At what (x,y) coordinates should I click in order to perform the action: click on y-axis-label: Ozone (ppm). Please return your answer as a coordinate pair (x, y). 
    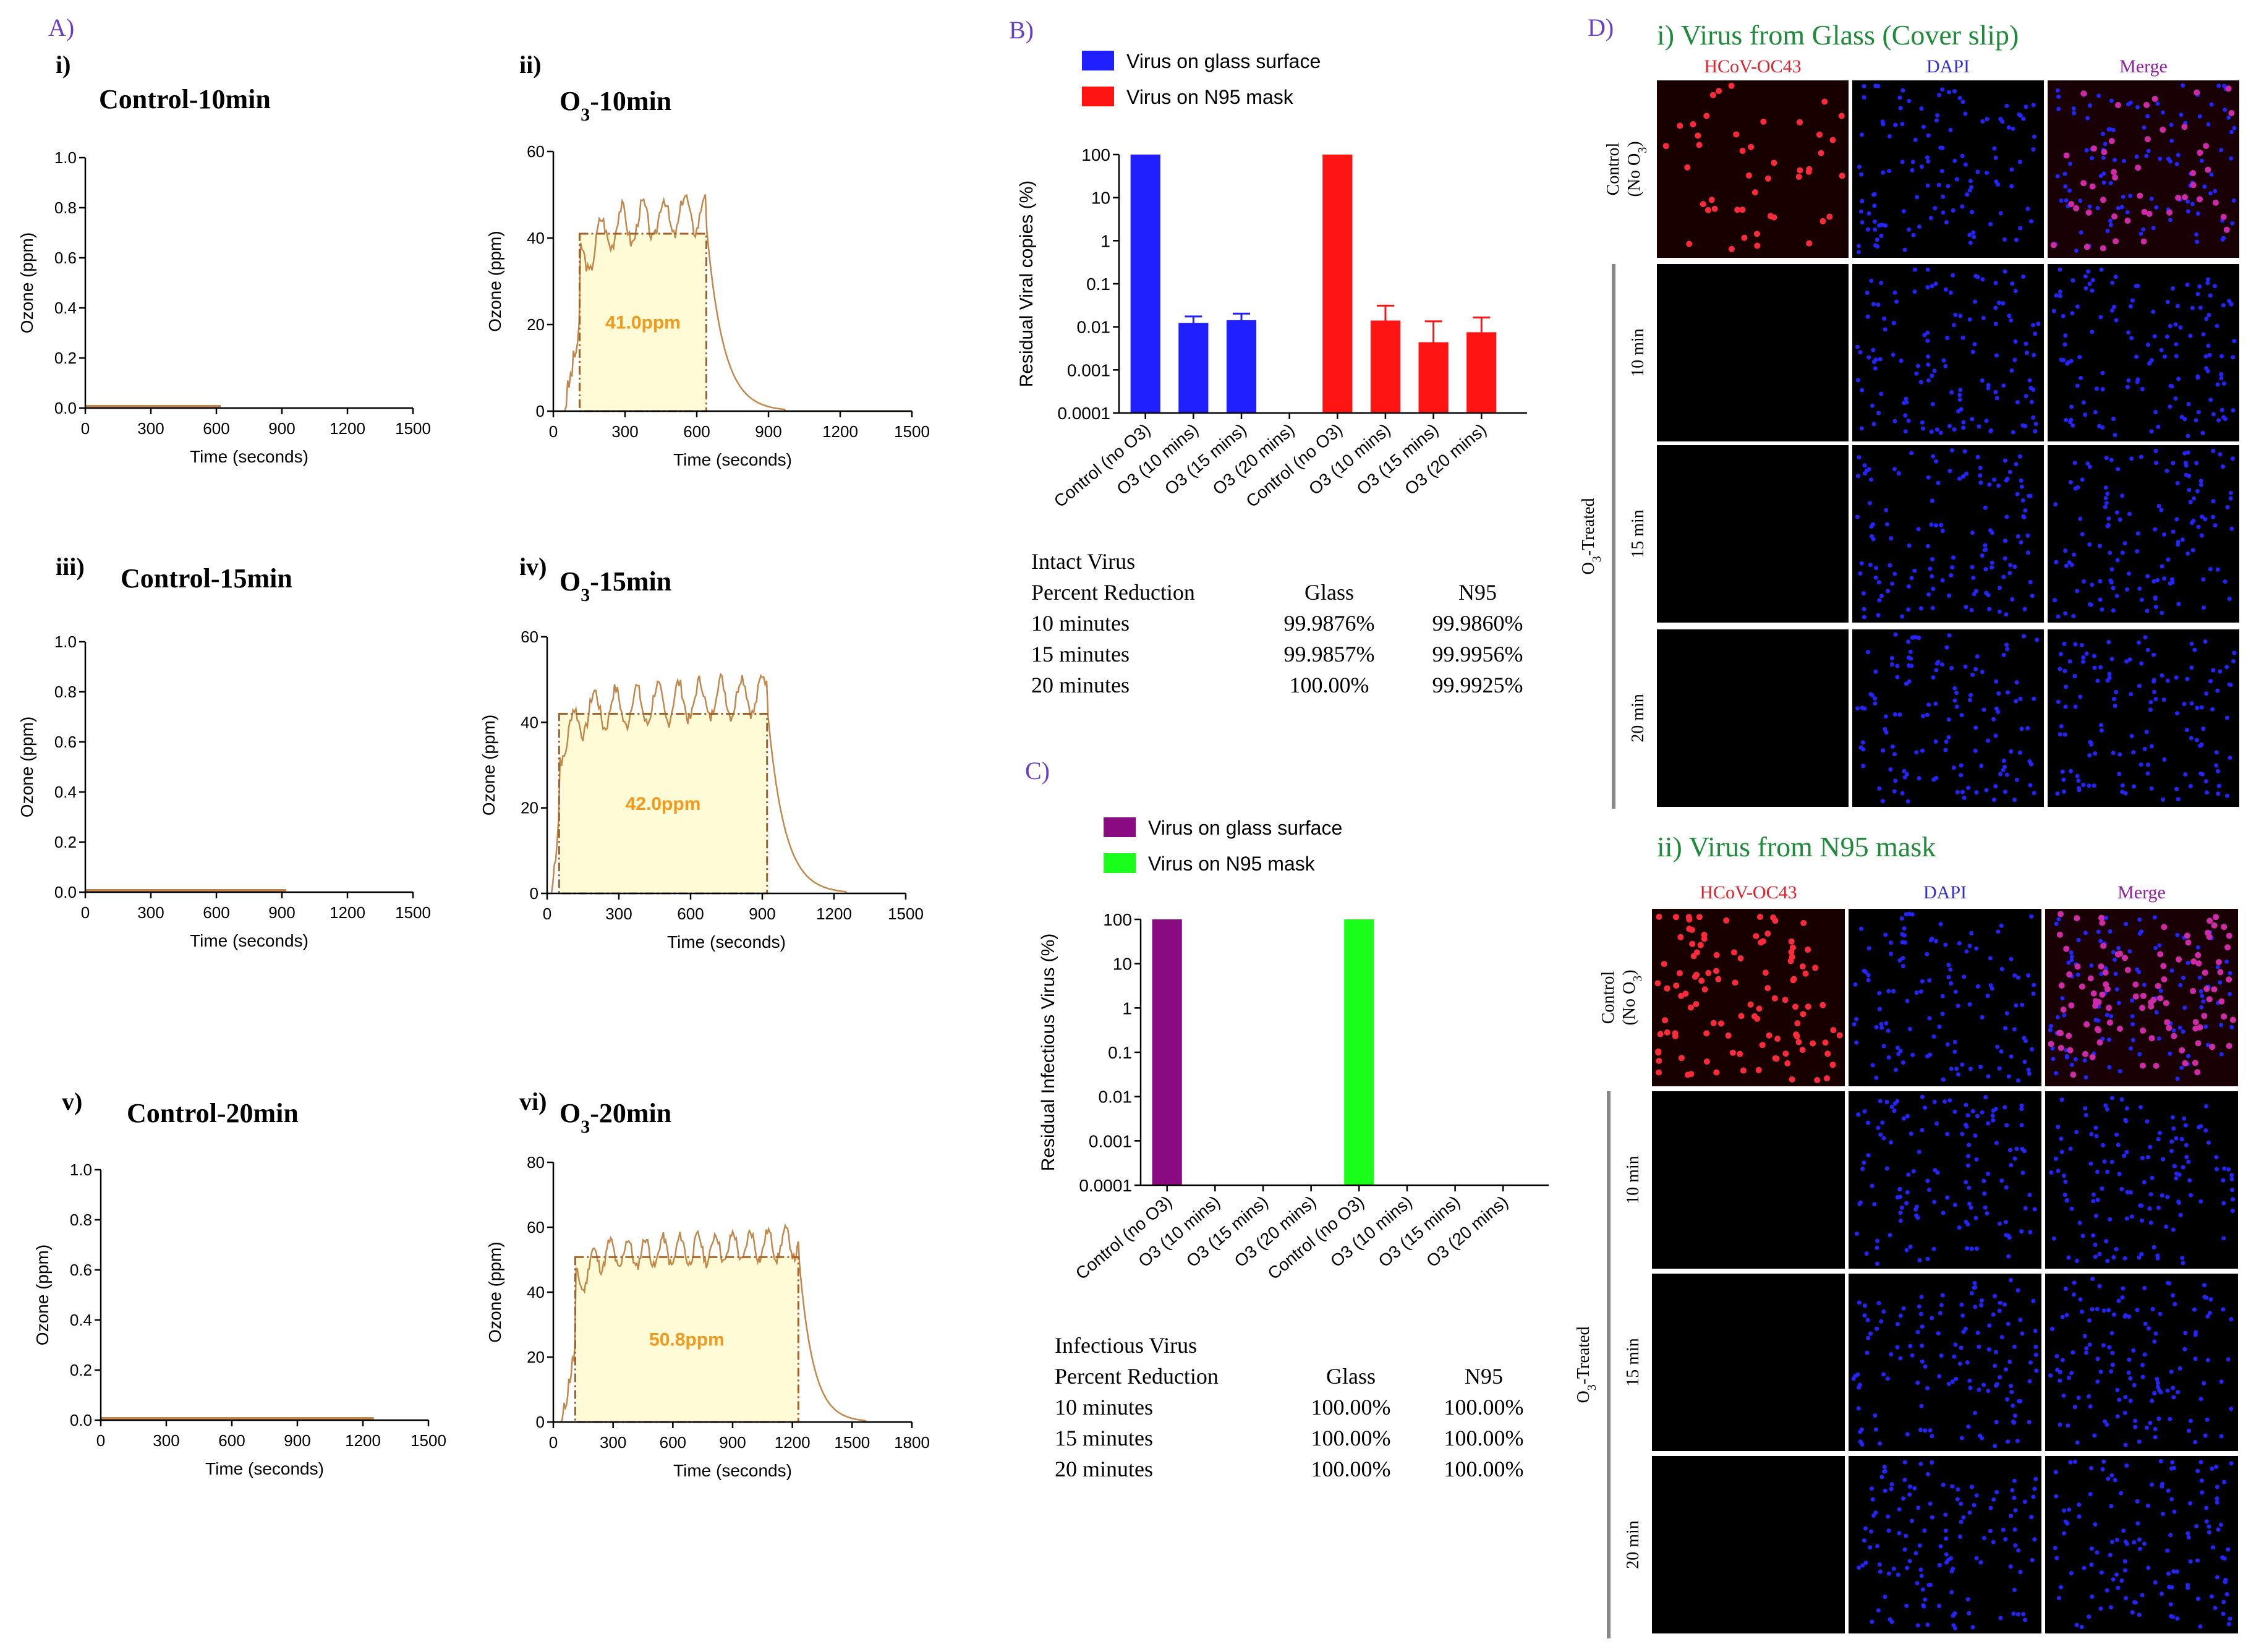
    Looking at the image, I should click on (26, 282).